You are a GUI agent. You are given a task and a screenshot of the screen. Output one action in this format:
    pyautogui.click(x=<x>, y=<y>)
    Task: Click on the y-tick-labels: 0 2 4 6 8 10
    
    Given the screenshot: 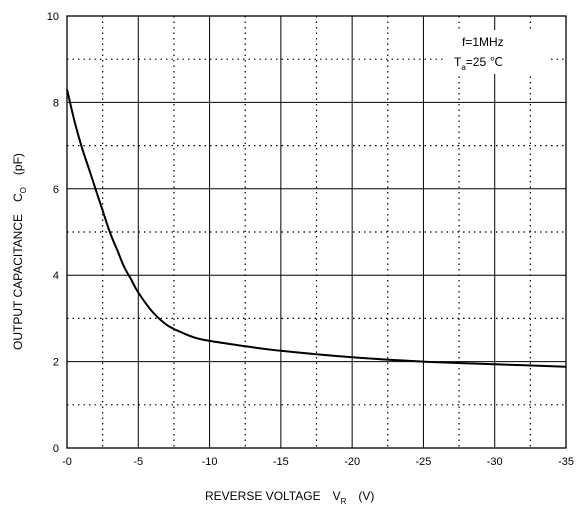 What is the action you would take?
    pyautogui.click(x=53, y=233)
    